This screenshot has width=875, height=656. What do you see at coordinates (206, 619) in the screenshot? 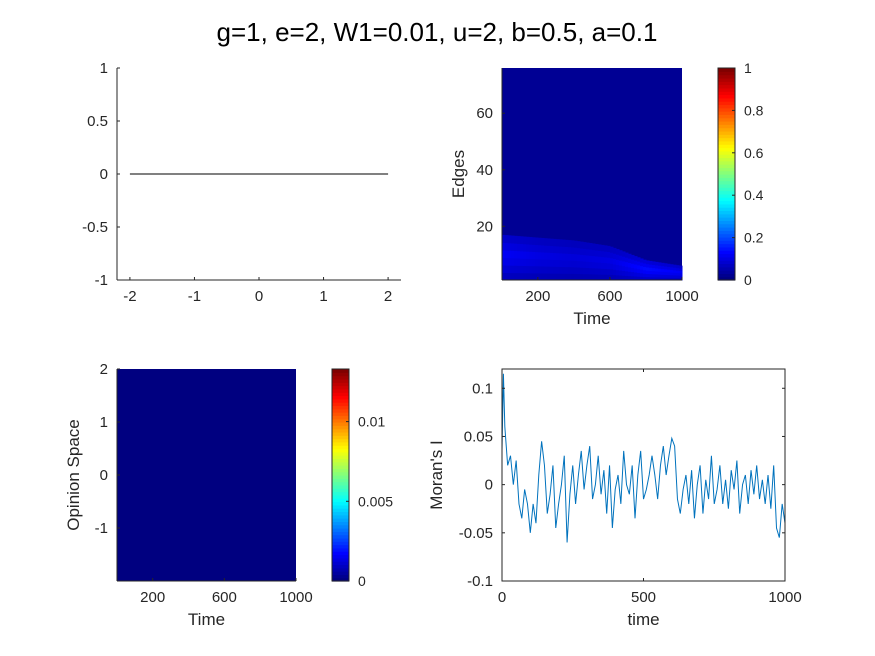
I see `x-axis-label: Time` at bounding box center [206, 619].